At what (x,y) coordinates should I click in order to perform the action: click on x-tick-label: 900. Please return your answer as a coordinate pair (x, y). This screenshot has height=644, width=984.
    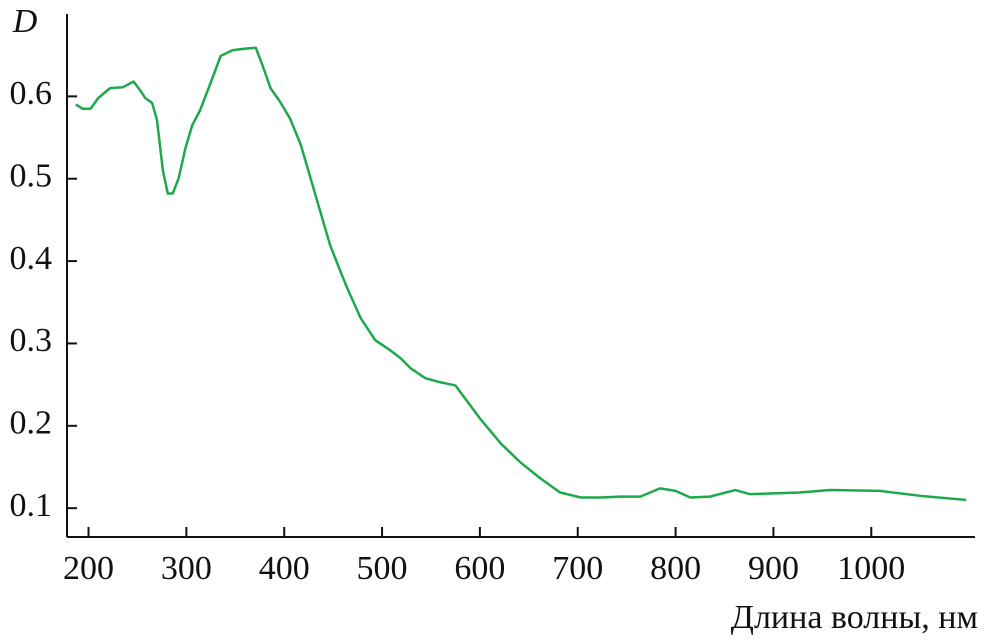
    Looking at the image, I should click on (773, 568).